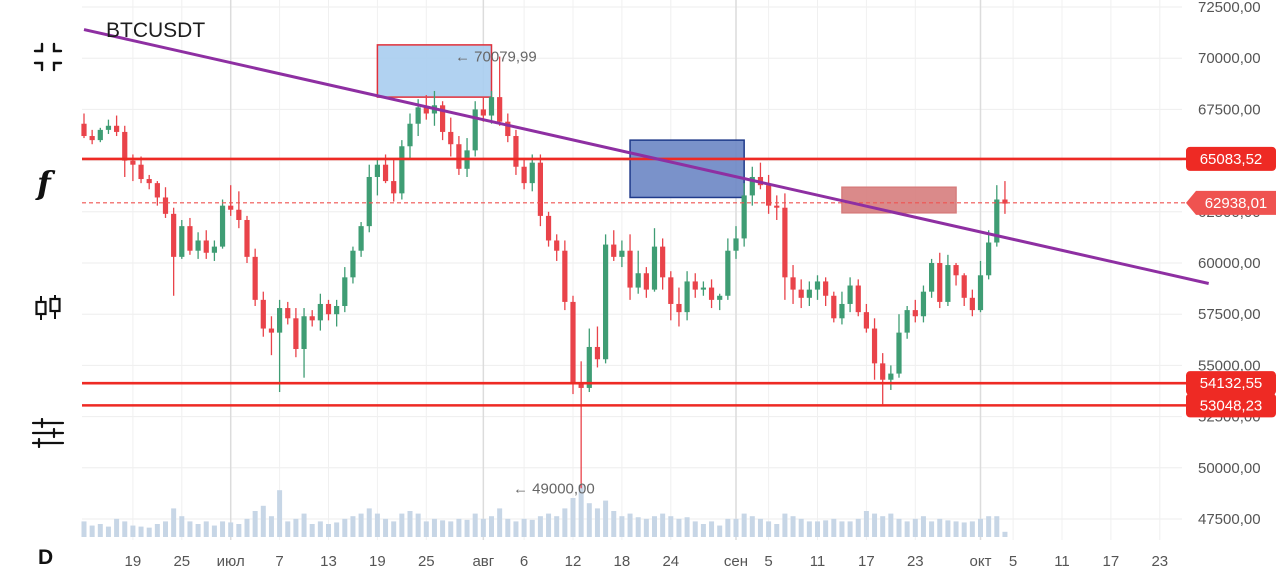  I want to click on time-tick-label: 13, so click(328, 561).